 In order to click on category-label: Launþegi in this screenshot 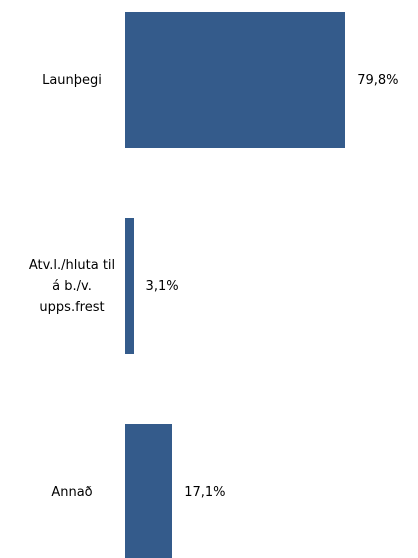, I will do `click(72, 80)`.